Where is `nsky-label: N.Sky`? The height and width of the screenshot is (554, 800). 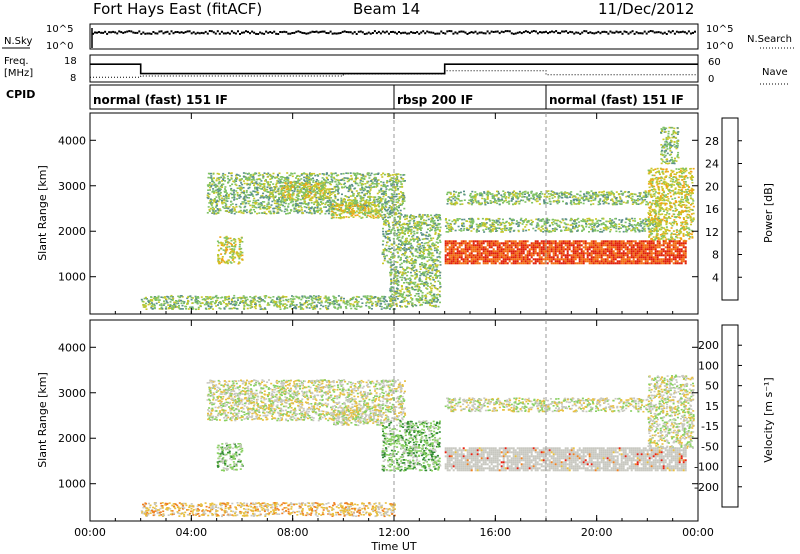 nsky-label: N.Sky is located at coordinates (18, 41).